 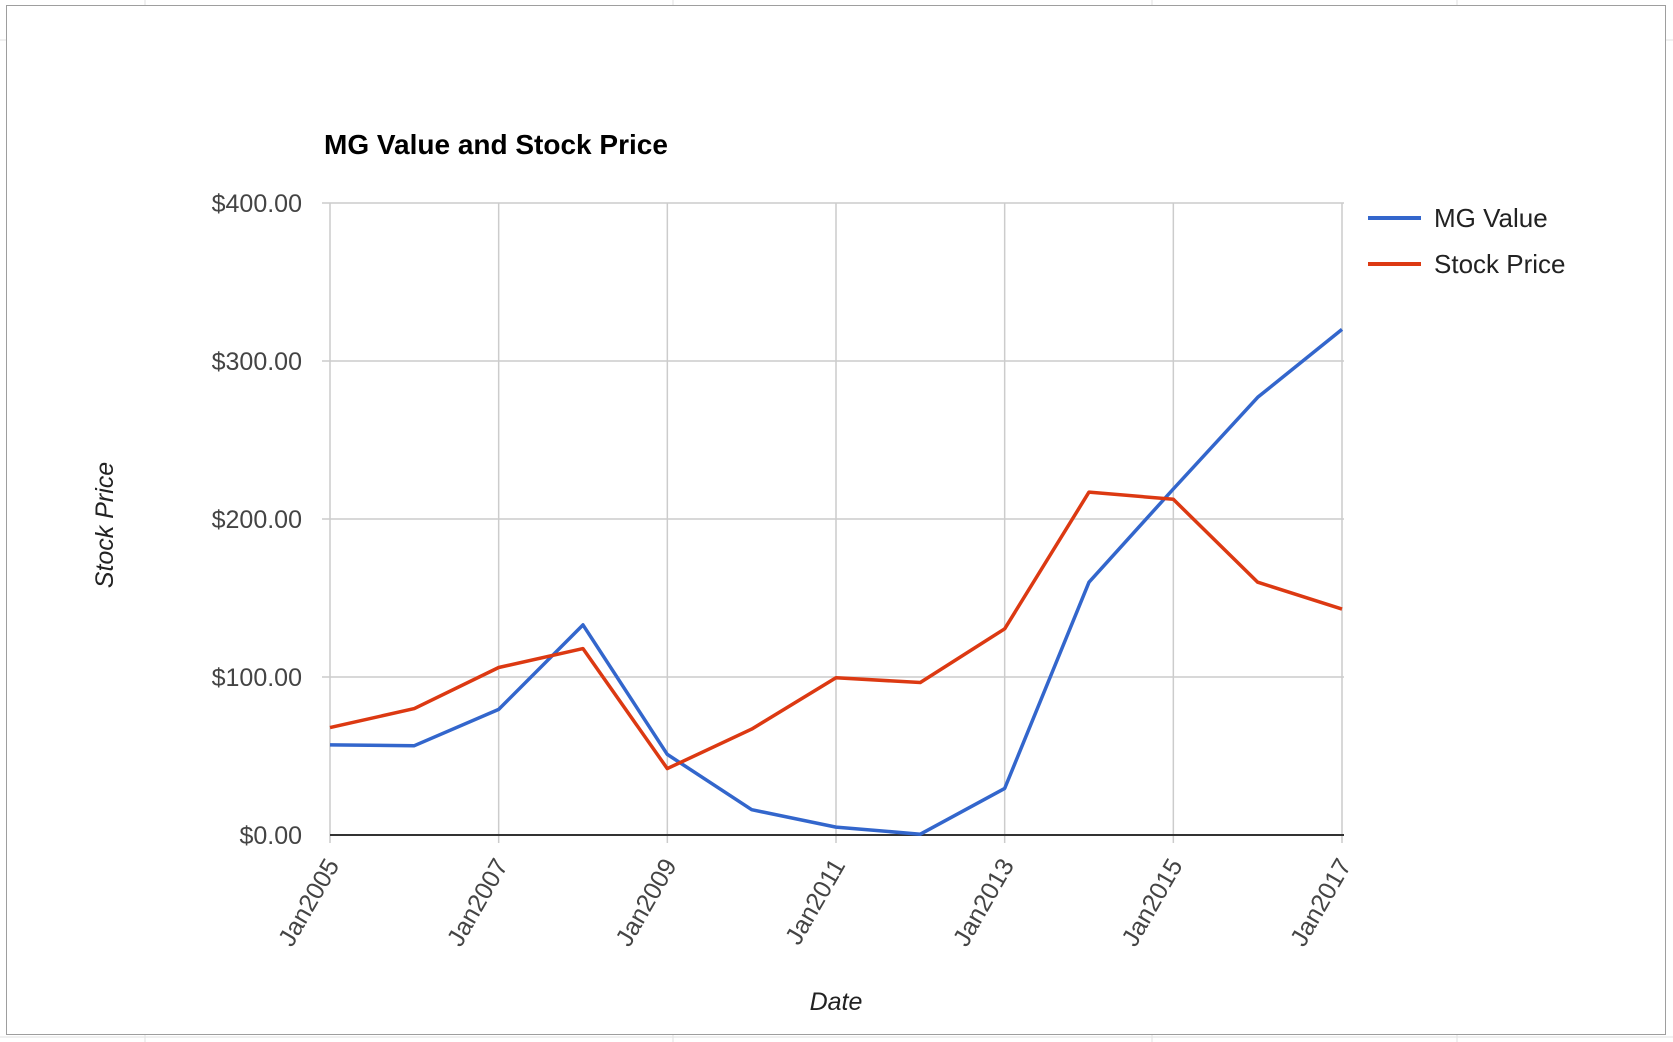 I want to click on x-tick-label: Jan2017, so click(x=1321, y=902).